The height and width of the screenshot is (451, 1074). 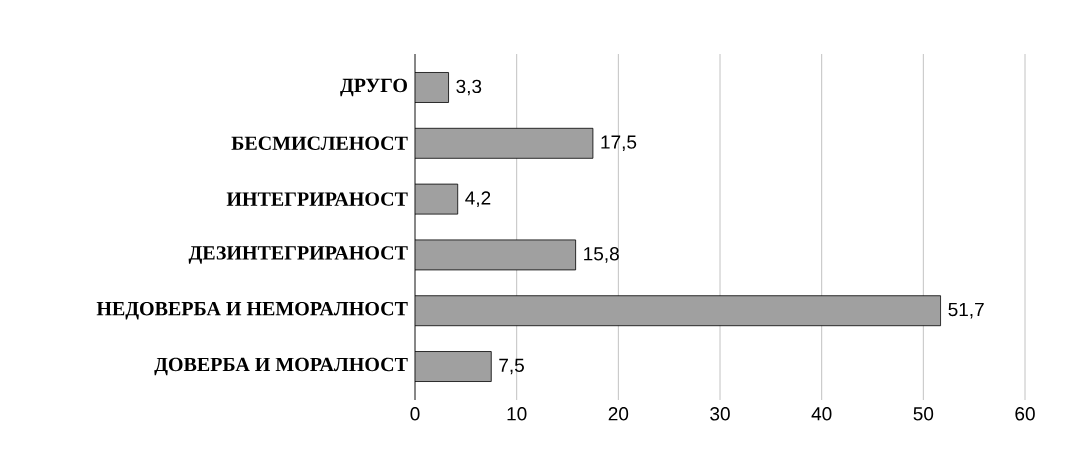 I want to click on x-tick-label: 10, so click(x=517, y=414).